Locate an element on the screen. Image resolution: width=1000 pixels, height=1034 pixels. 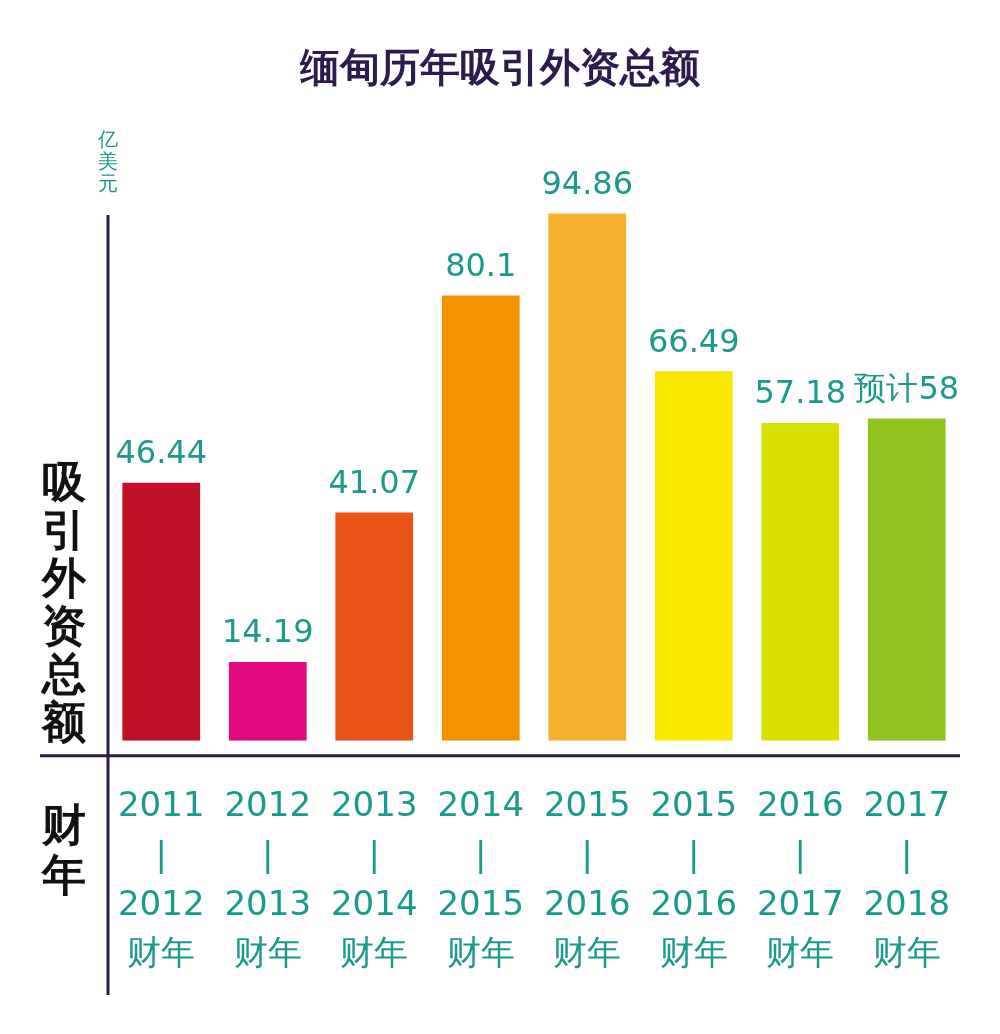
data-label: 41.07 is located at coordinates (374, 481).